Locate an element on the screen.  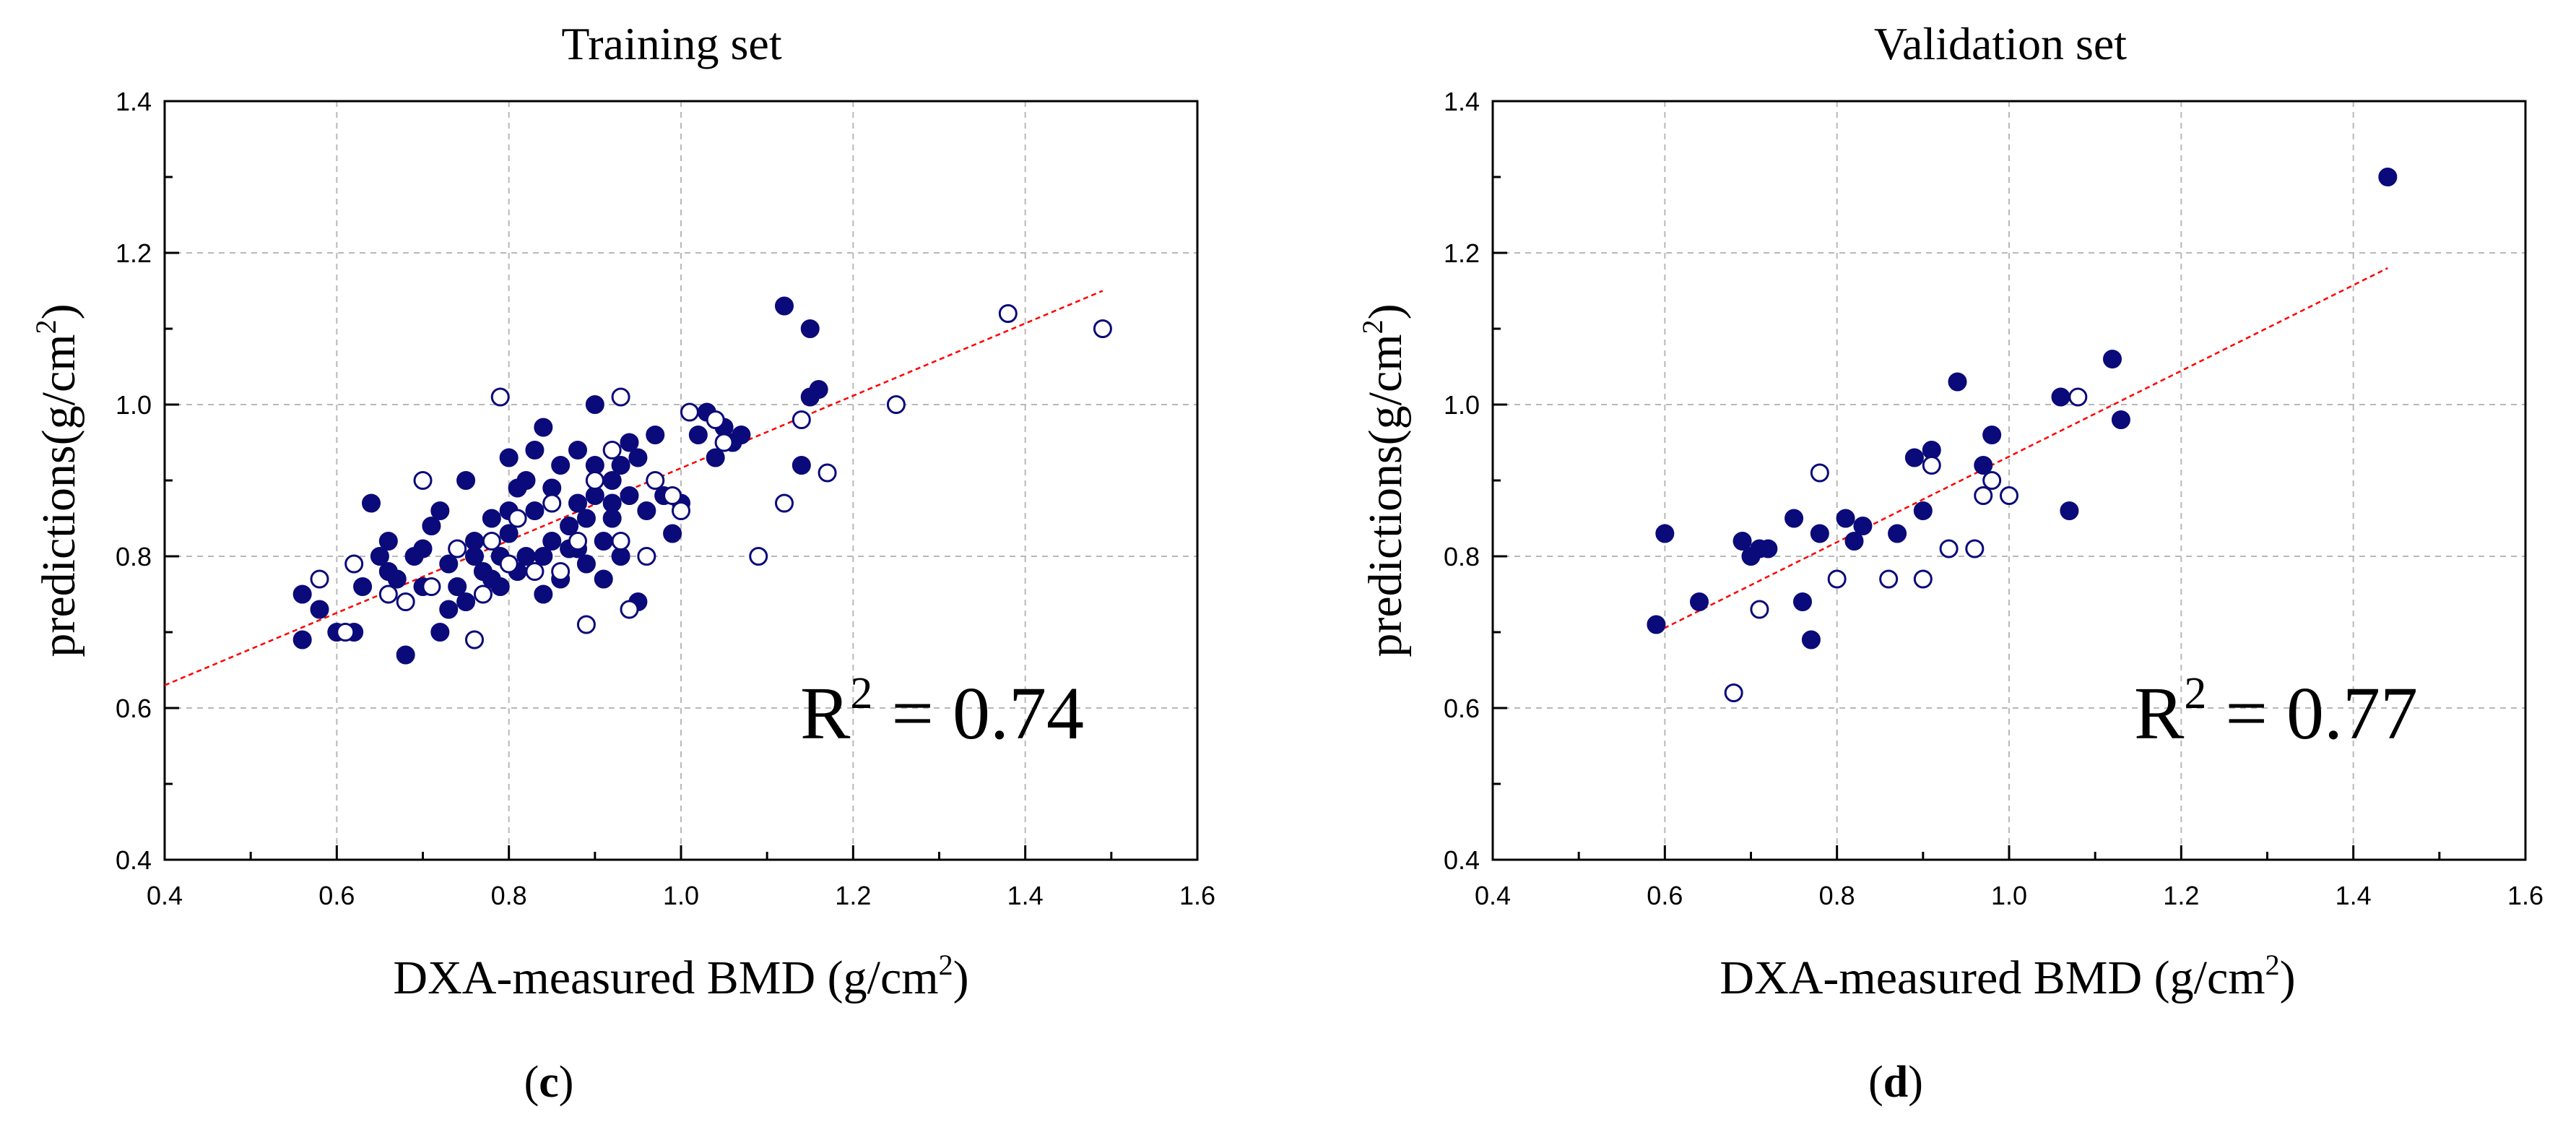
y-tick-label: 1.2 is located at coordinates (134, 253).